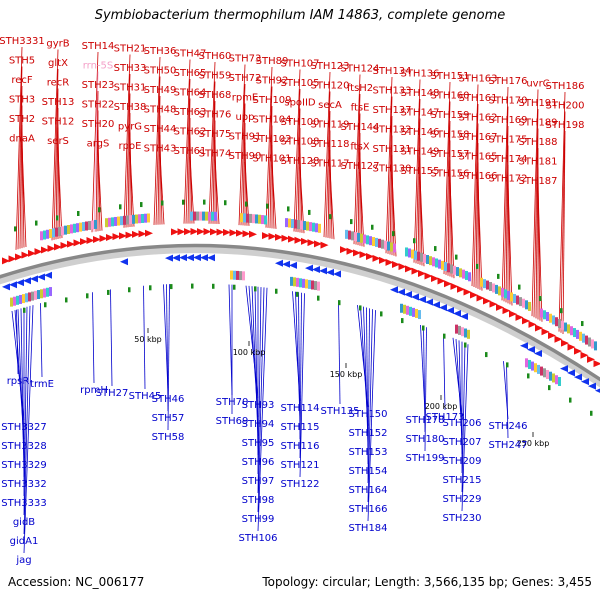 The image size is (600, 600). Describe the element at coordinates (564, 86) in the screenshot. I see `gene-label-sth186: STH186` at that location.